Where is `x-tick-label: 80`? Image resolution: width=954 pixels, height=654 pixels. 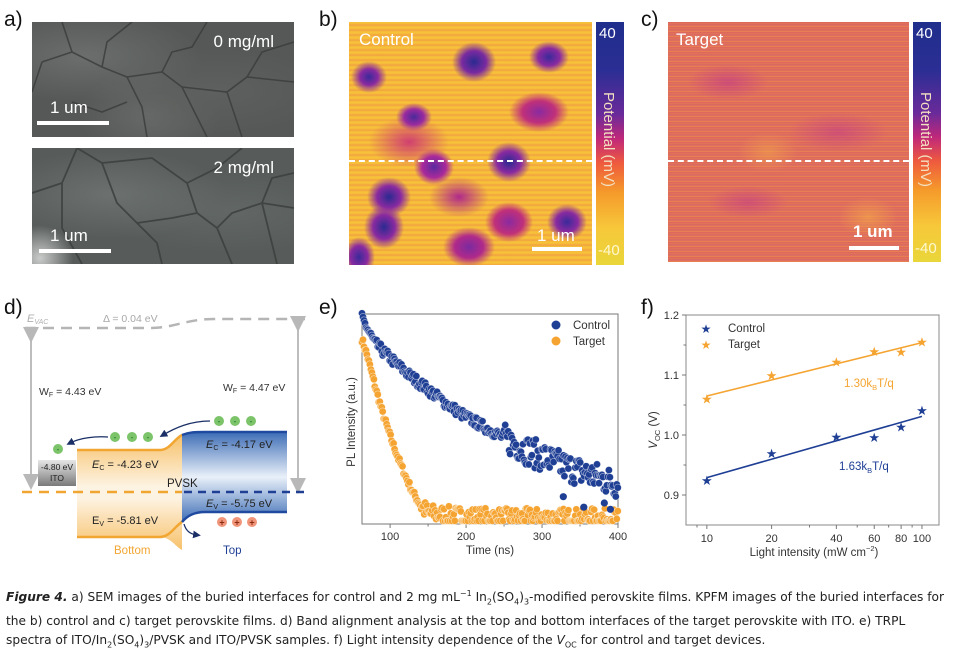
x-tick-label: 80 is located at coordinates (901, 539).